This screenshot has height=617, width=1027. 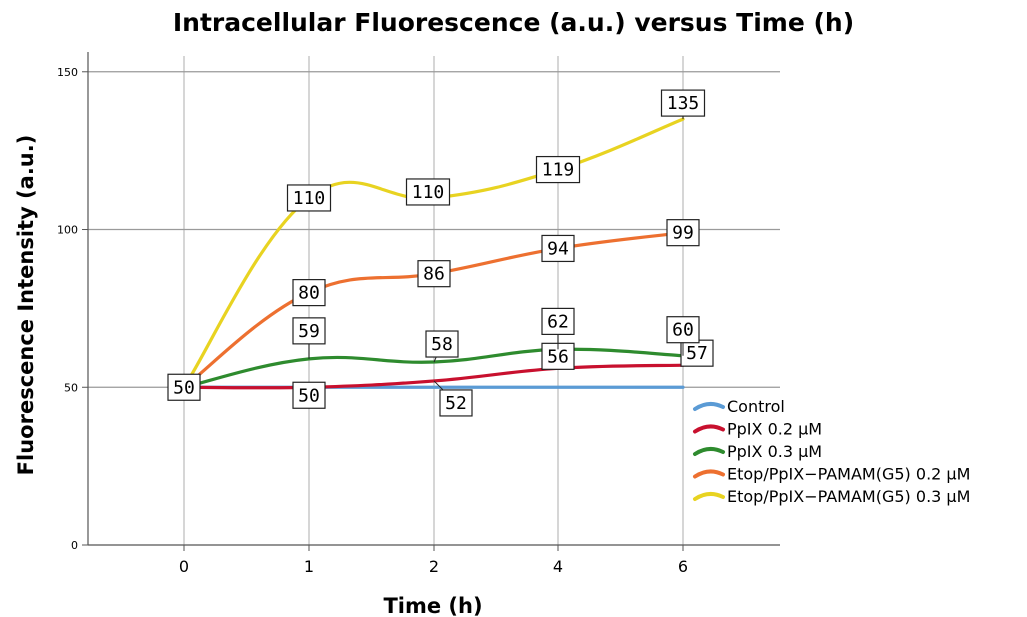 I want to click on data-label: 58, so click(x=442, y=344).